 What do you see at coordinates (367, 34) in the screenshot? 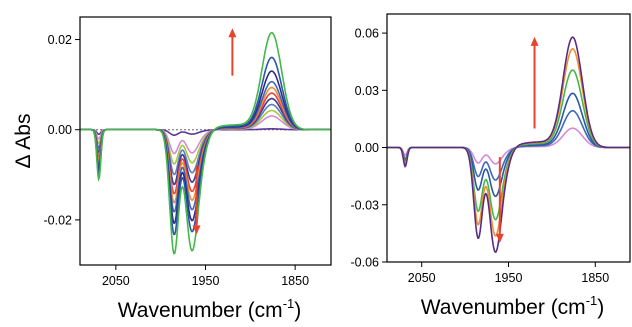
I see `y-tick-label: 0.06` at bounding box center [367, 34].